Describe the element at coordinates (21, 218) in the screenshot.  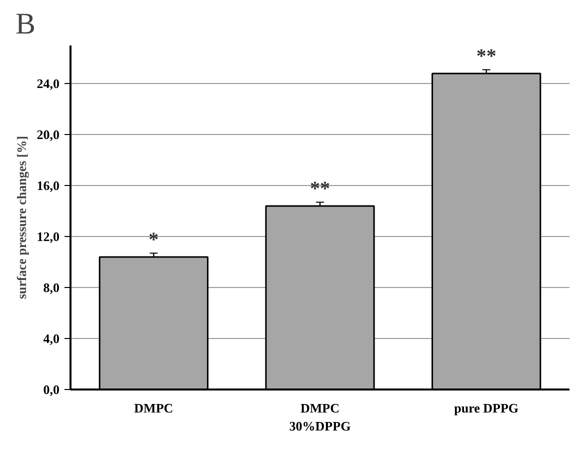
I see `y-axis-title: surface pressure changes [%]` at that location.